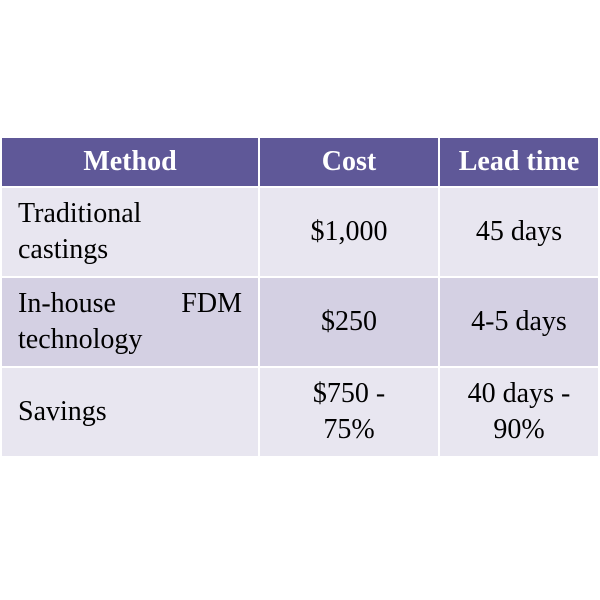 The width and height of the screenshot is (600, 600). I want to click on method-cell: Traditional castings, so click(131, 232).